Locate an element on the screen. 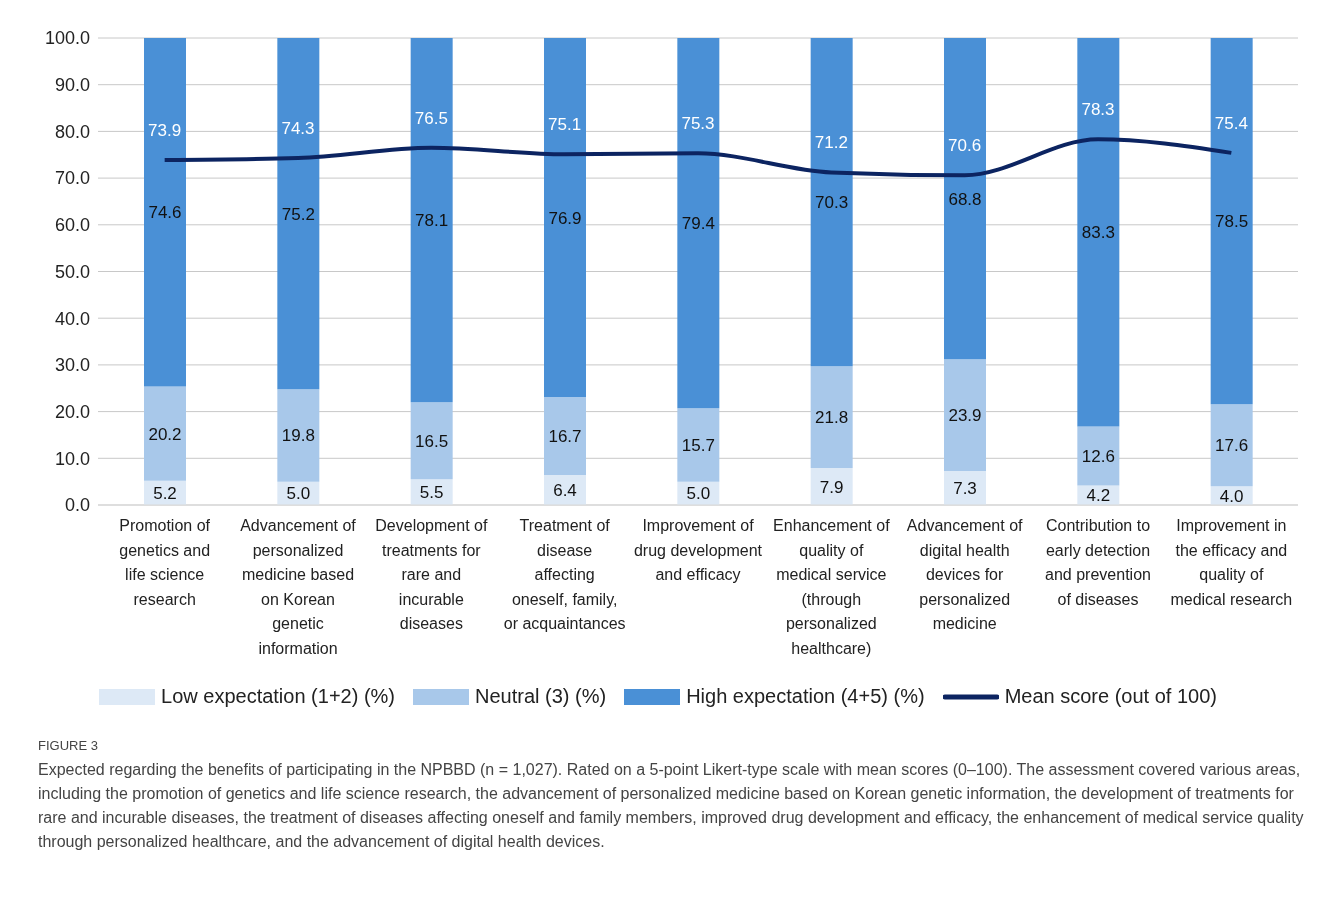  y-tick-label: 10.0 is located at coordinates (72, 458).